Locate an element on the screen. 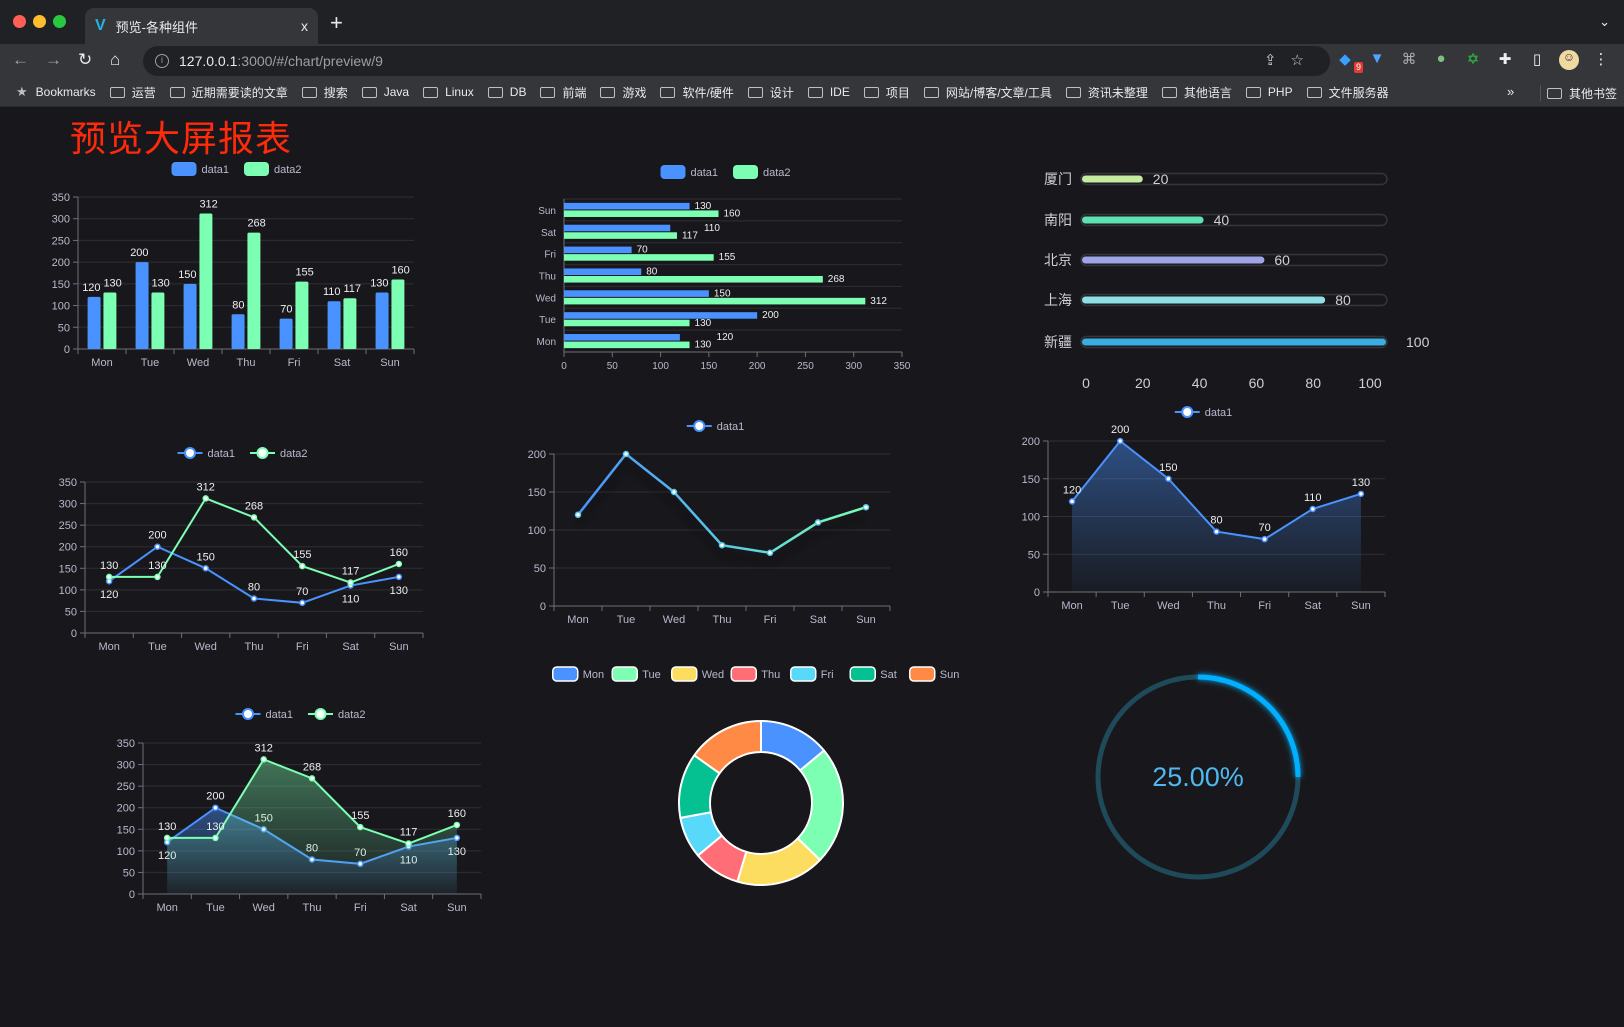 This screenshot has height=1027, width=1624. more-bookmarks-button: » is located at coordinates (1511, 91).